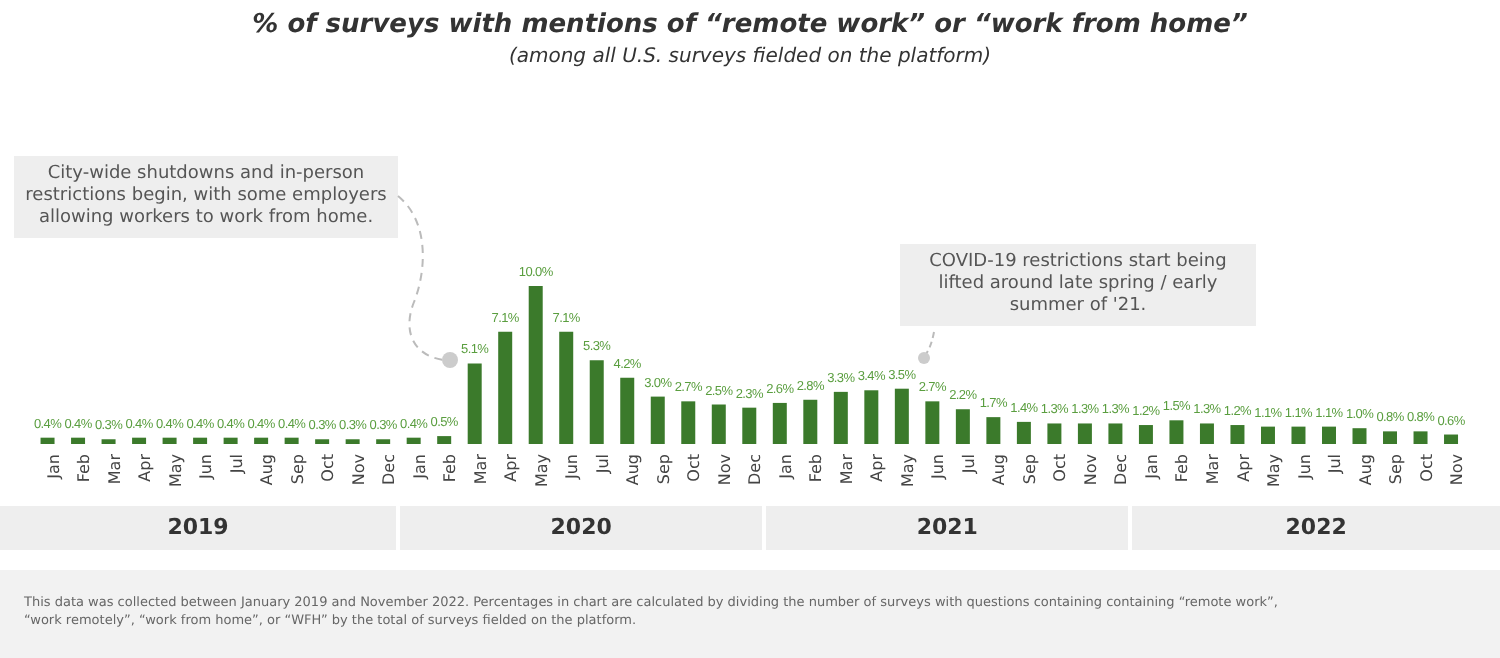 The image size is (1500, 658). I want to click on chart-subtitle: (among all U.S. surveys fielded on the platform), so click(750, 57).